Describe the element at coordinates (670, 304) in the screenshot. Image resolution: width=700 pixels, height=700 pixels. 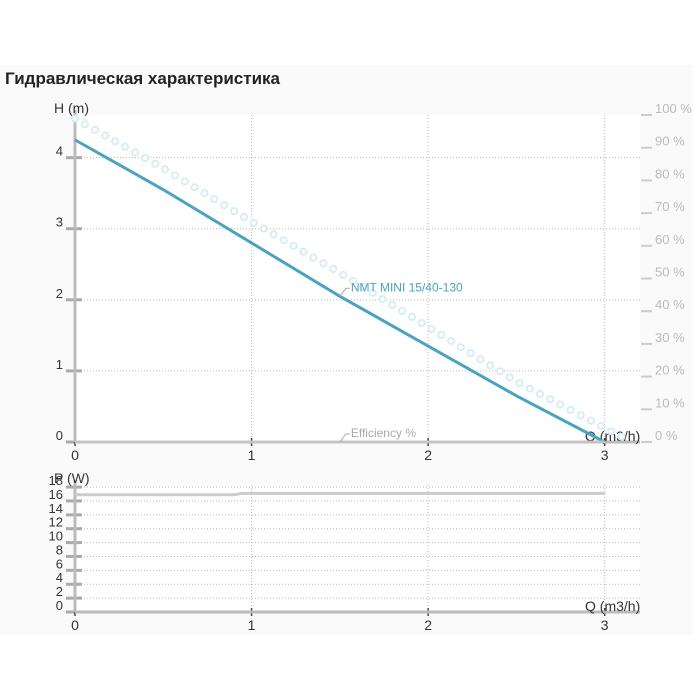
I see `y2-tick-label: 40 %` at that location.